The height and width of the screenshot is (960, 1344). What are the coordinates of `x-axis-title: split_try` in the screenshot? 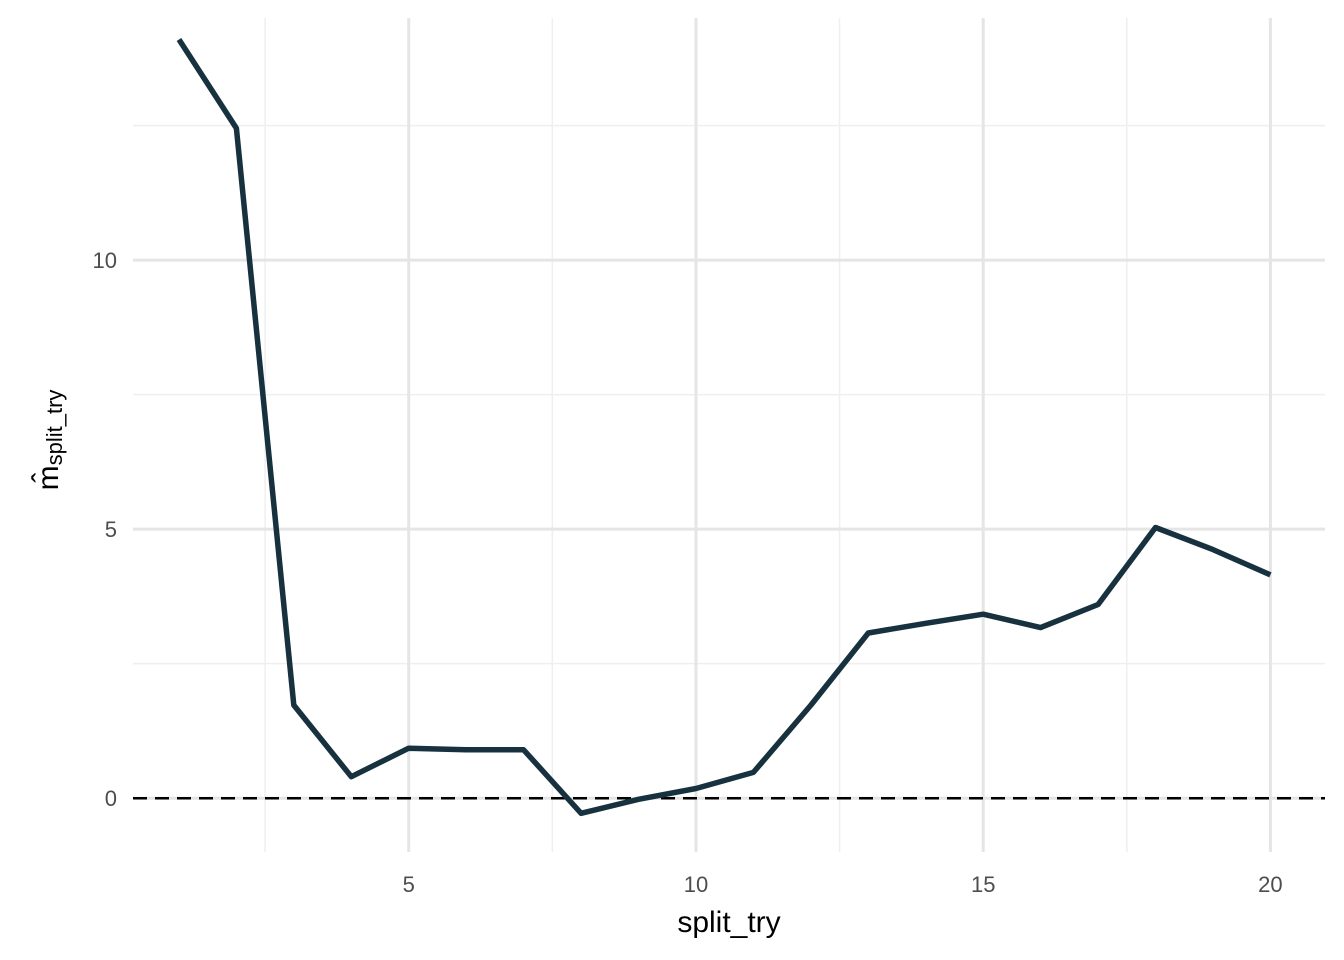 It's located at (728, 922).